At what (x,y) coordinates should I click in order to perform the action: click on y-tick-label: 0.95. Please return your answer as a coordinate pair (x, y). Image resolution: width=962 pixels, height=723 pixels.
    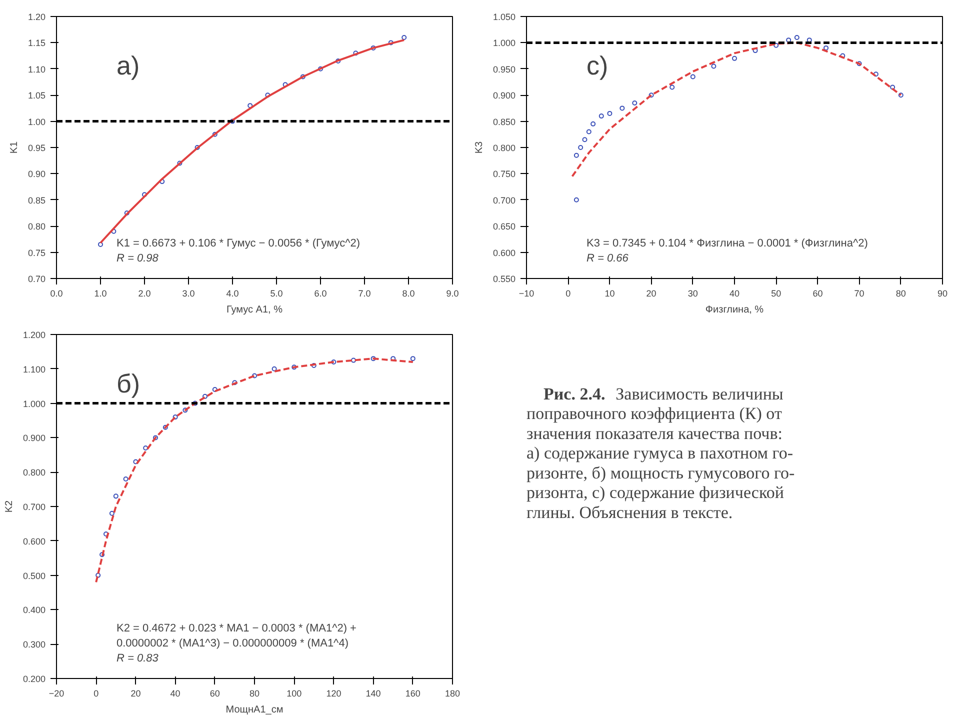
    Looking at the image, I should click on (37, 148).